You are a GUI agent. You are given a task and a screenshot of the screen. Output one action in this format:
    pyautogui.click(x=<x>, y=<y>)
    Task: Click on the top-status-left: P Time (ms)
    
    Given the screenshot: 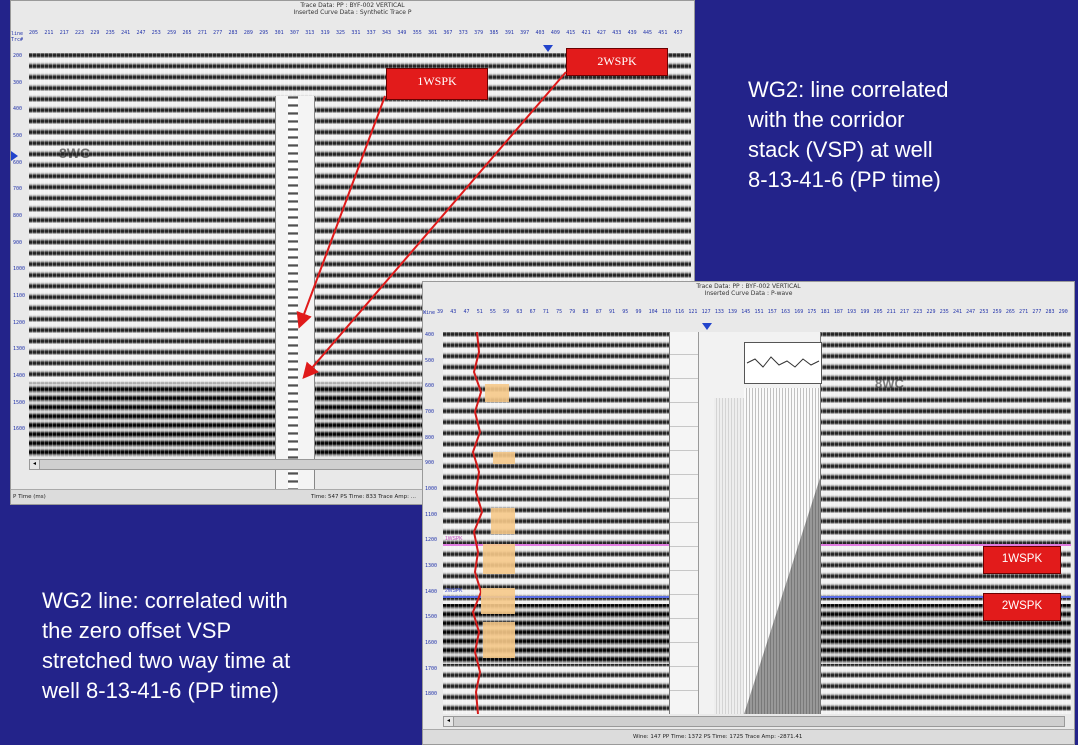 What is the action you would take?
    pyautogui.click(x=29, y=497)
    